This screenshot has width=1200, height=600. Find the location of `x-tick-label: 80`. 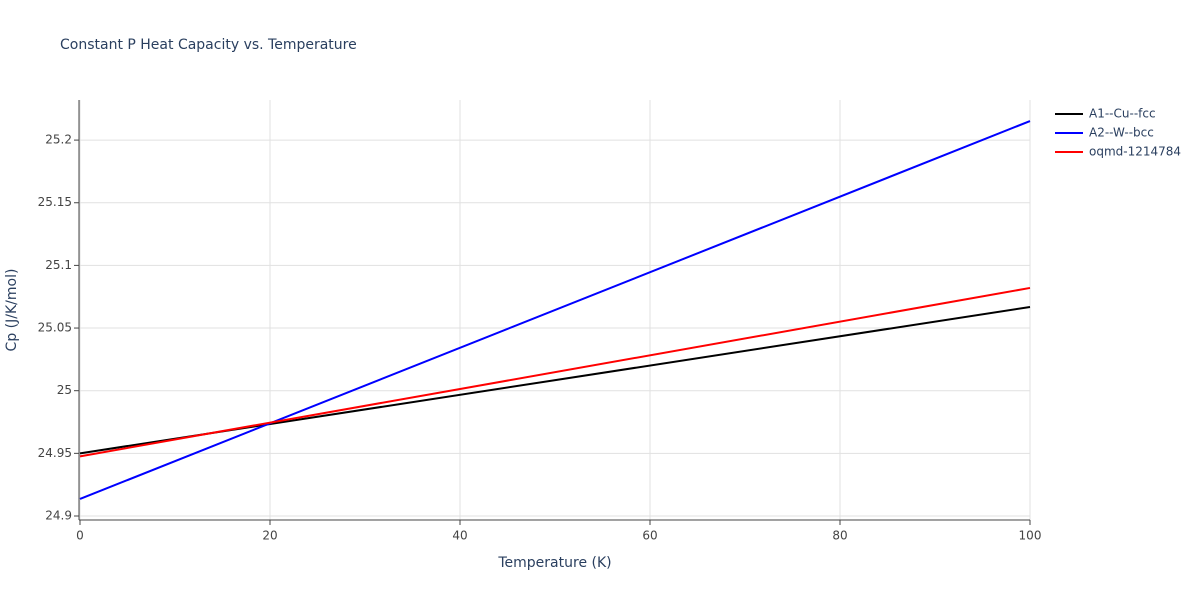

x-tick-label: 80 is located at coordinates (839, 536).